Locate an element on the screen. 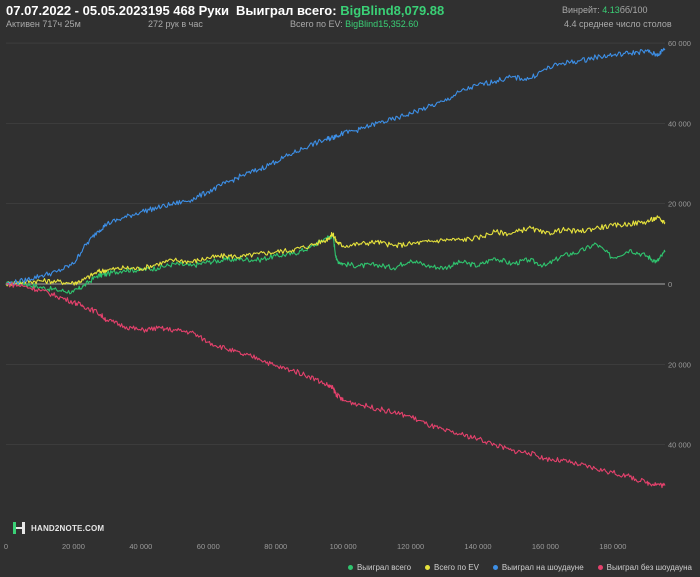  x-tick-label: 40 000 is located at coordinates (140, 546).